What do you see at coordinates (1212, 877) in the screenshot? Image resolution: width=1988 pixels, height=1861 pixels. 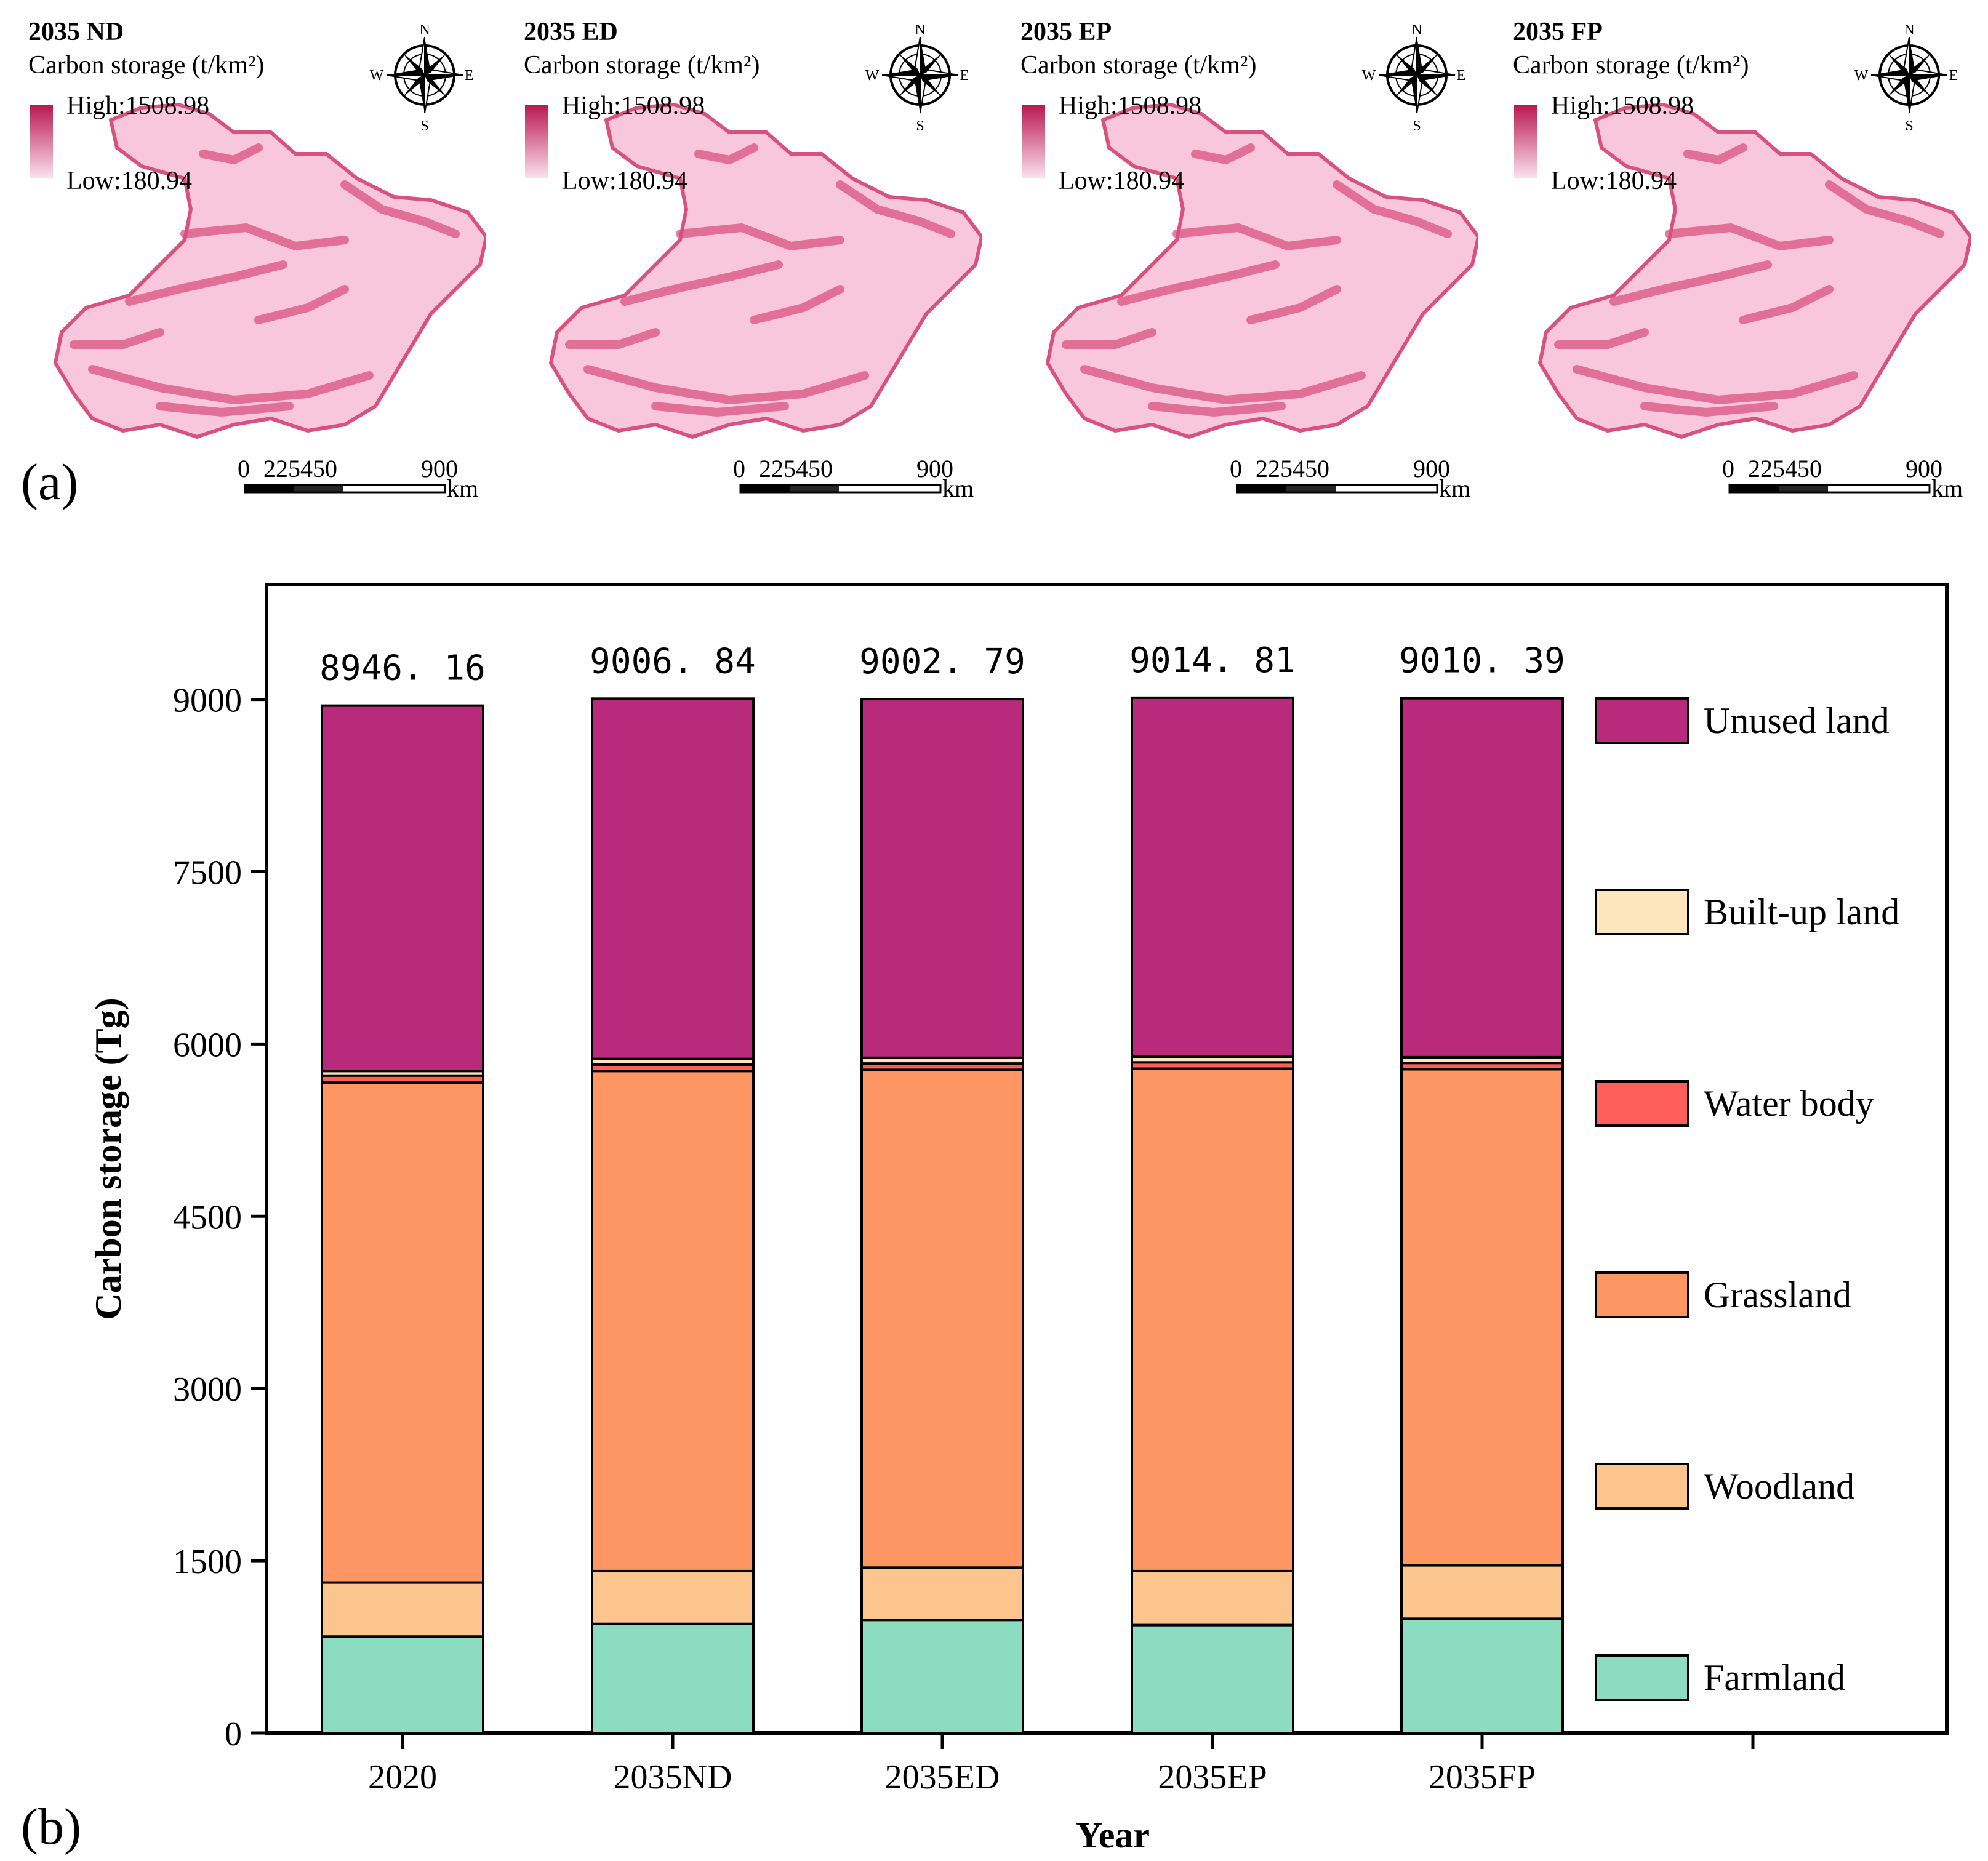 I see `bar-unused-land-2035ep` at bounding box center [1212, 877].